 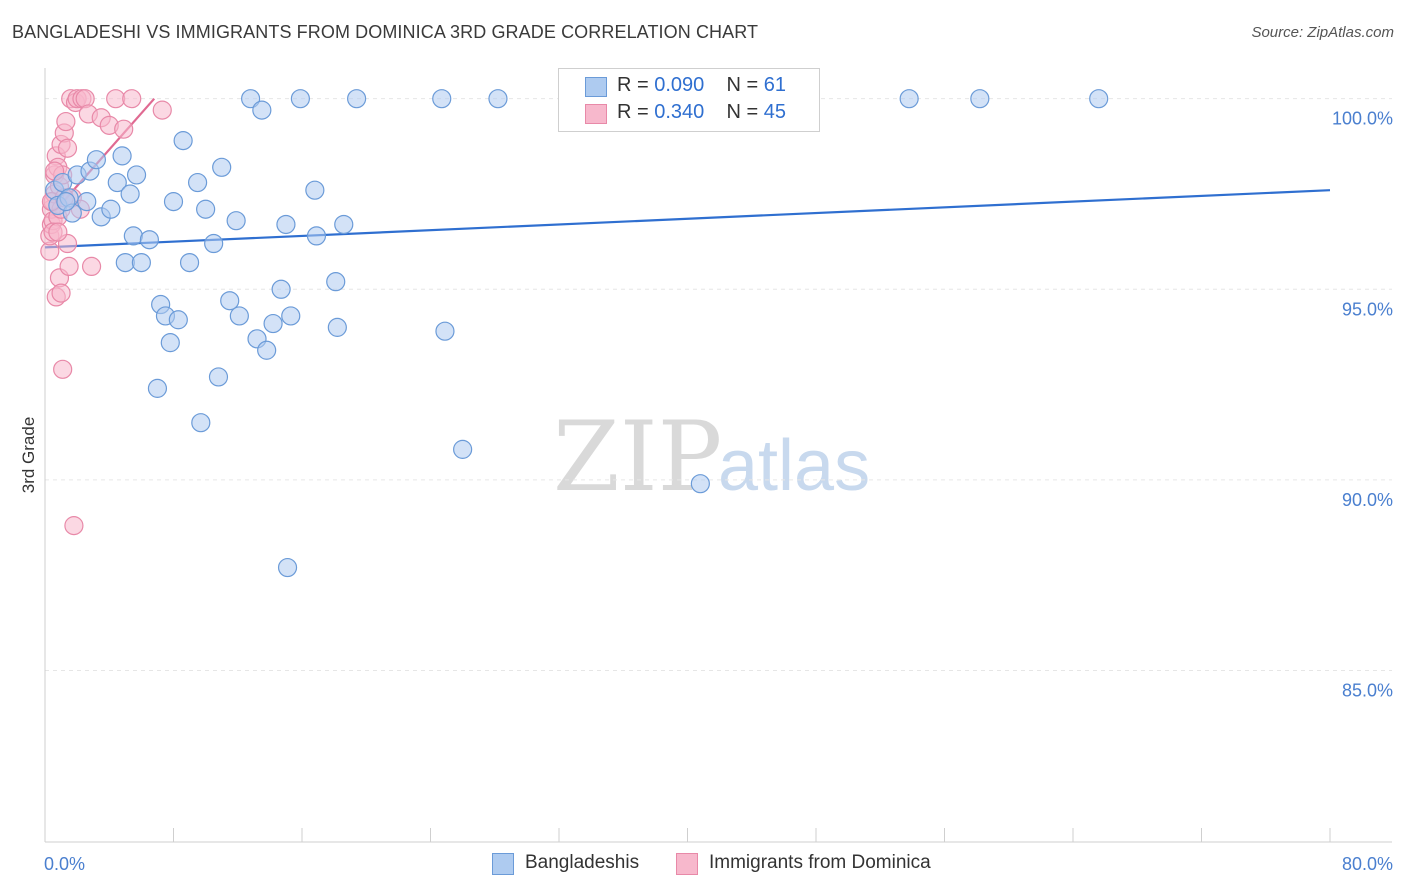 What do you see at coordinates (596, 114) in the screenshot?
I see `legend-swatch-pink` at bounding box center [596, 114].